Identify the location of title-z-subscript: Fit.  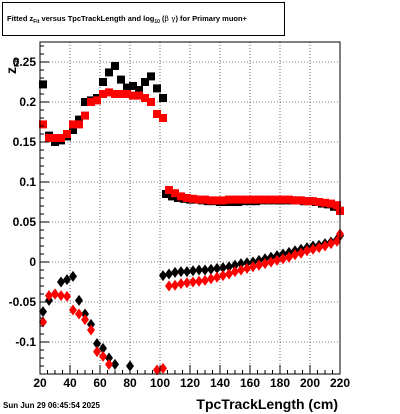
(36, 22).